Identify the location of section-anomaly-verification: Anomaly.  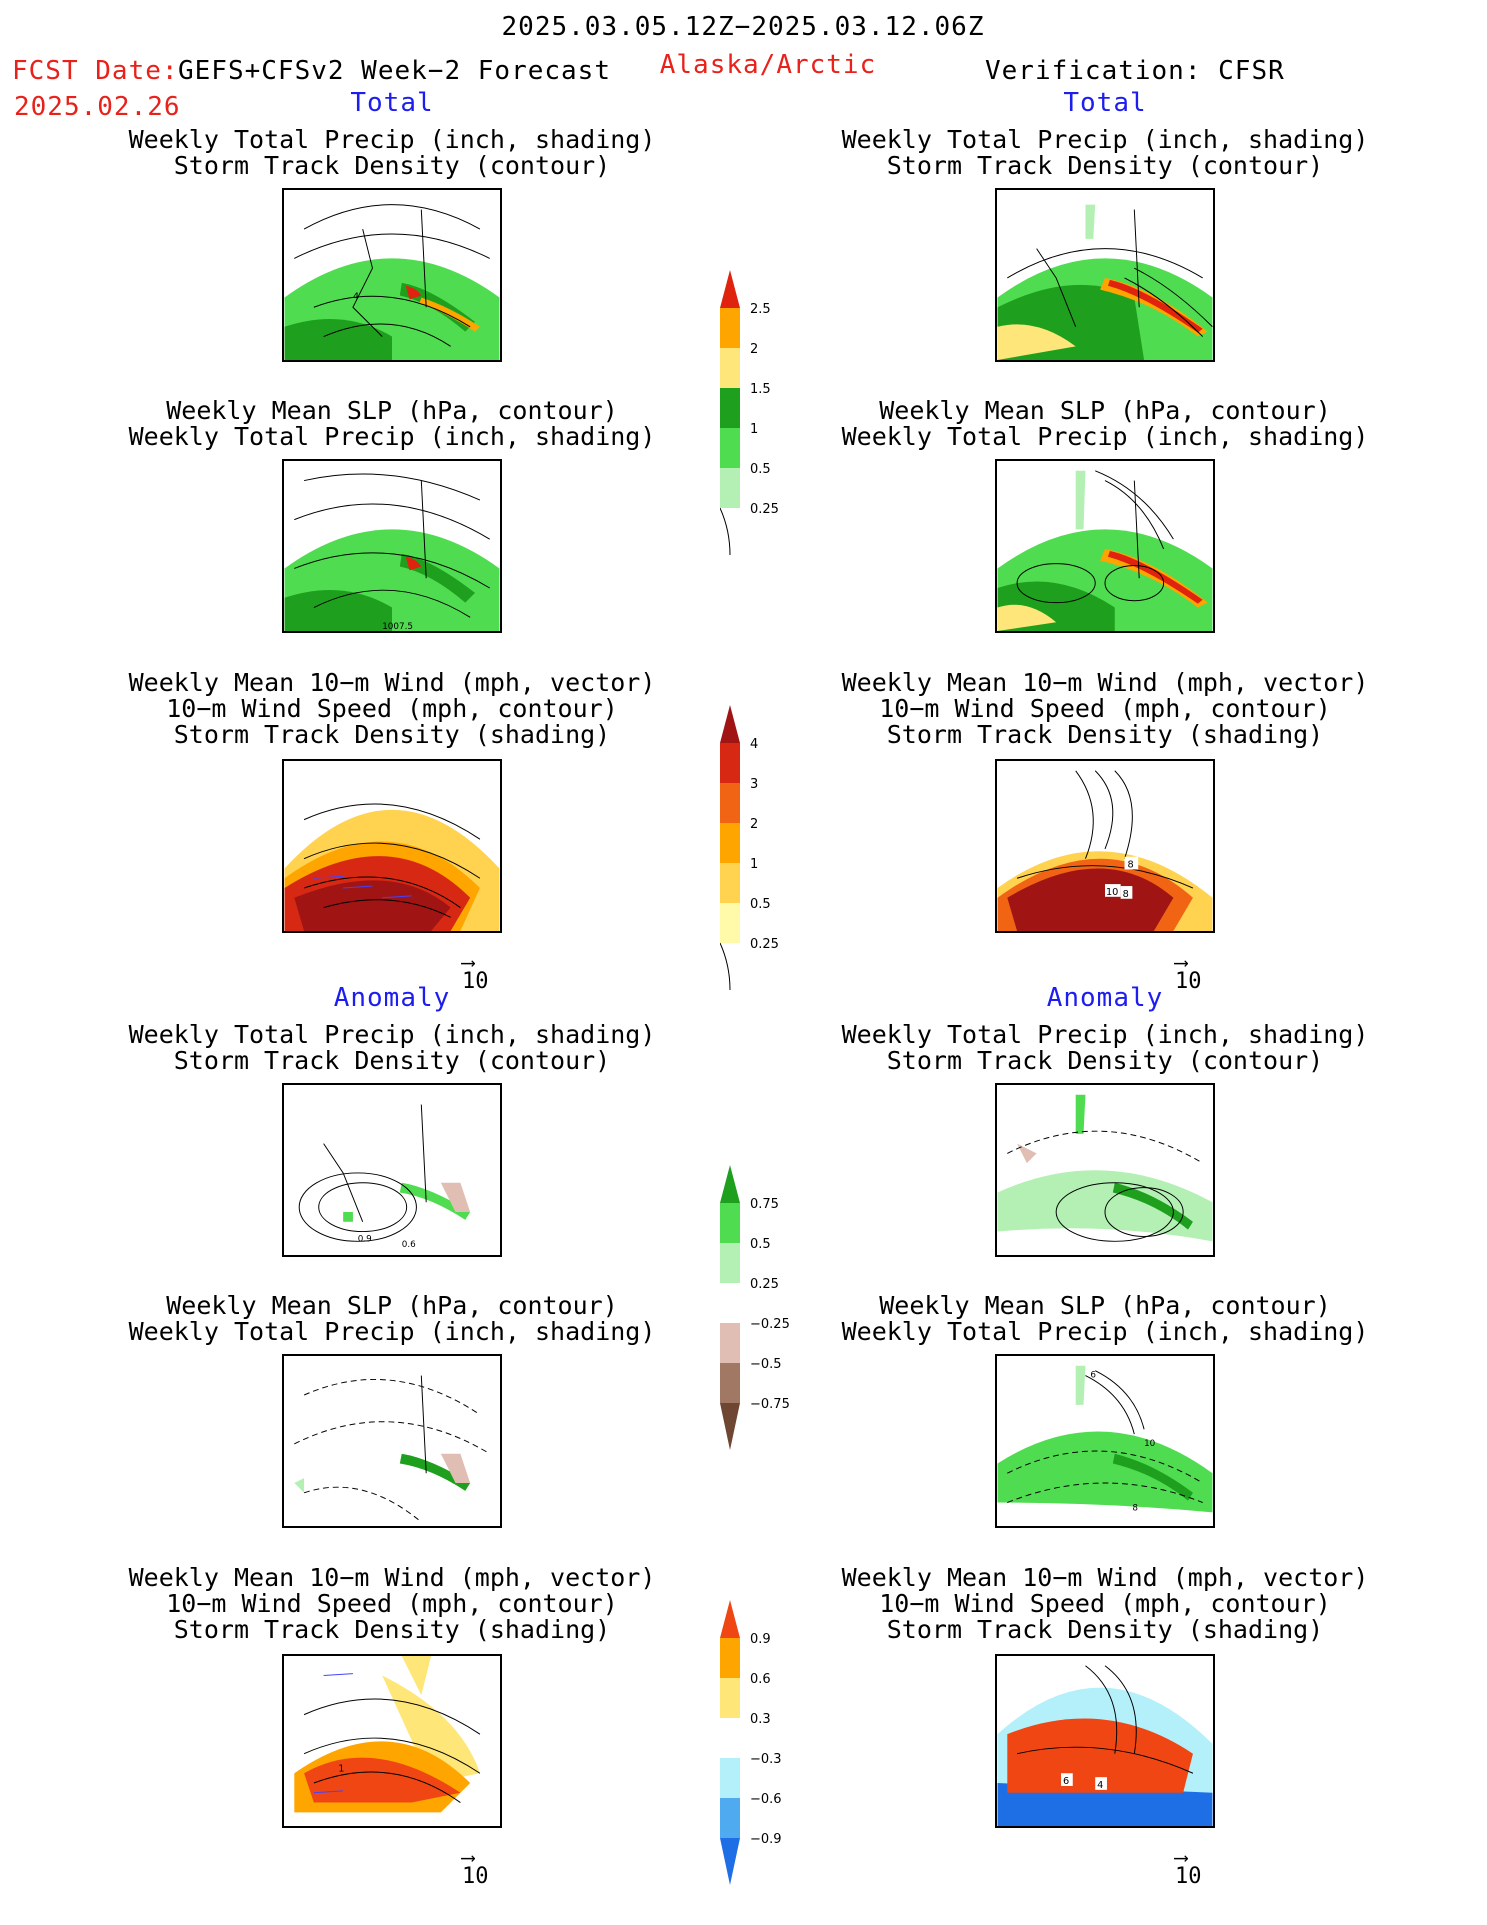
(1105, 998).